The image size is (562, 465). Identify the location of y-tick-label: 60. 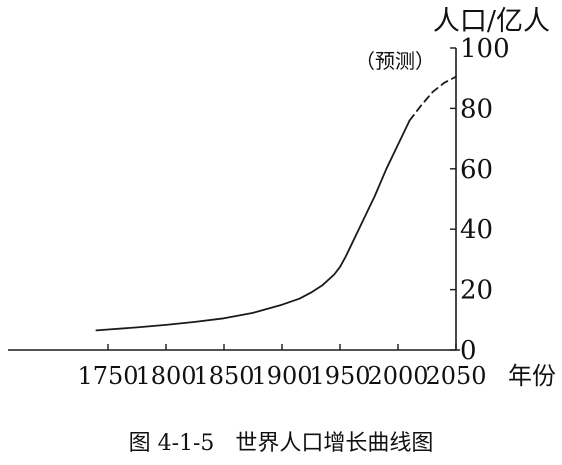
(476, 170).